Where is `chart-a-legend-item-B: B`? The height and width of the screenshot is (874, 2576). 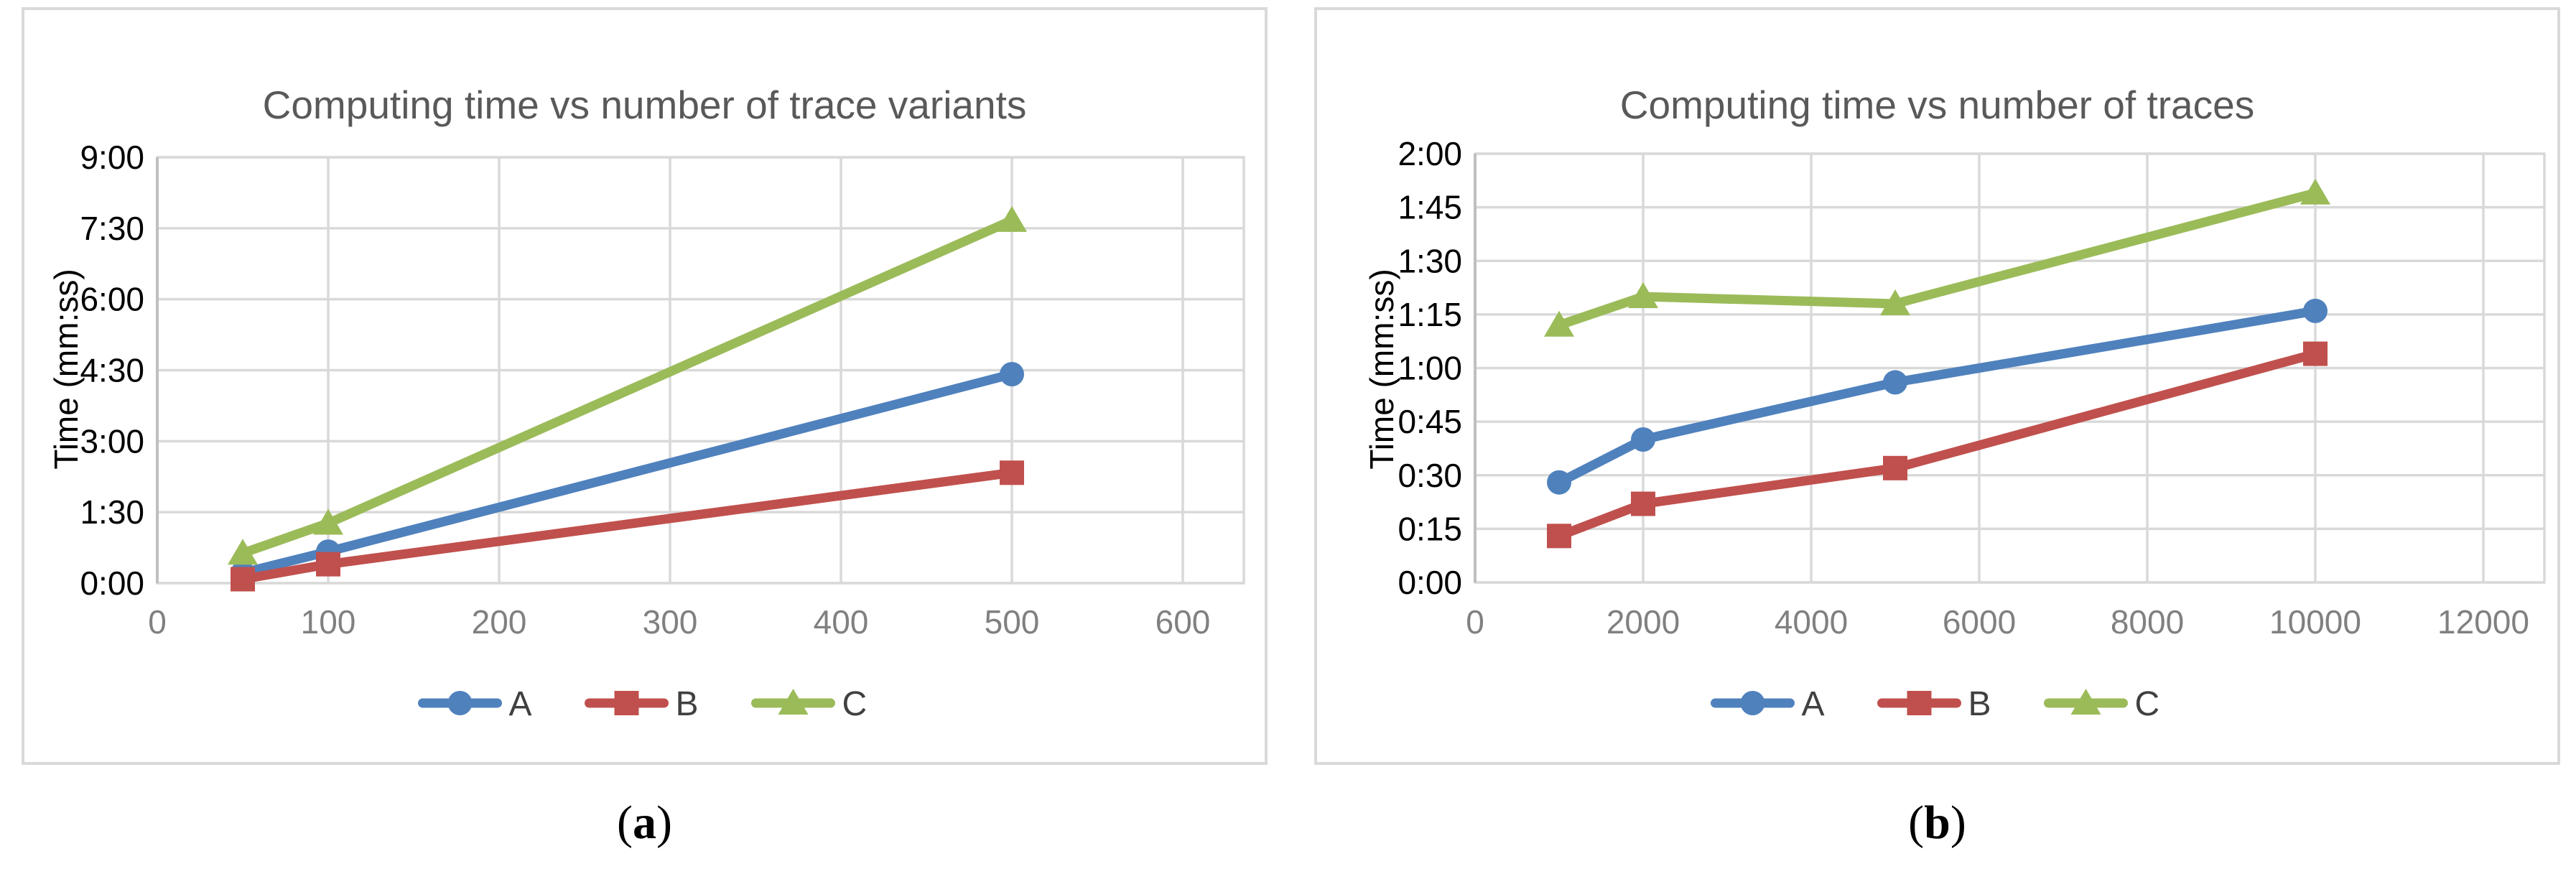
chart-a-legend-item-B: B is located at coordinates (642, 704).